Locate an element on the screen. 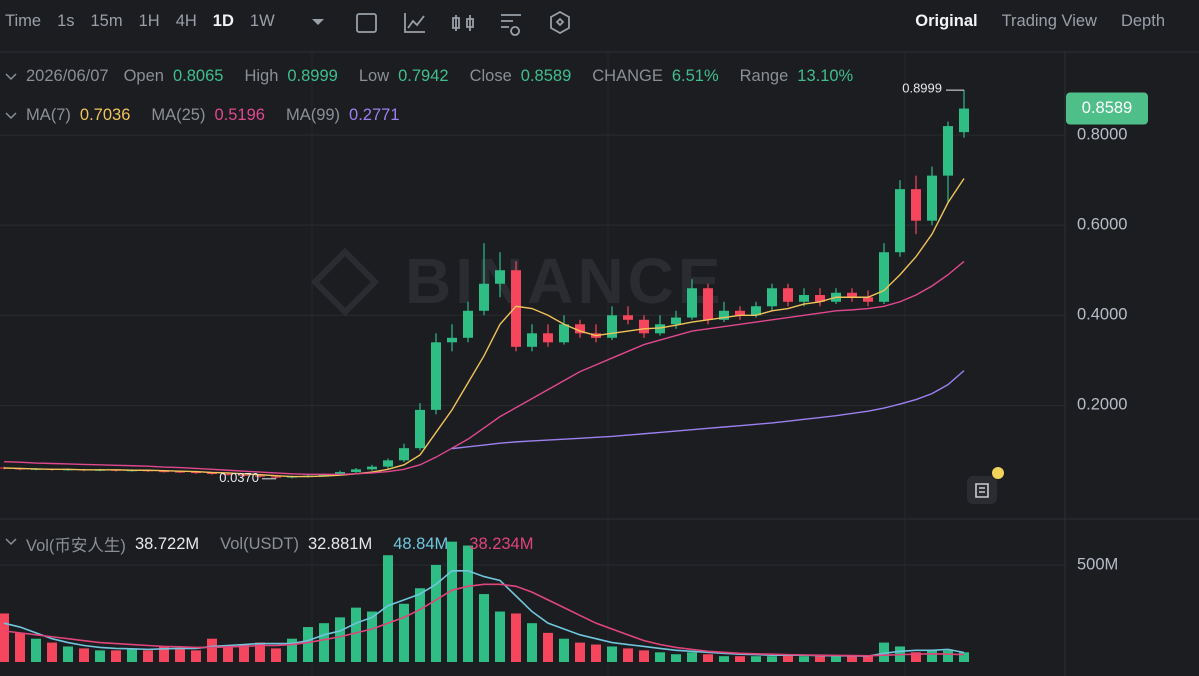 The image size is (1199, 676). view-tab: Original is located at coordinates (946, 21).